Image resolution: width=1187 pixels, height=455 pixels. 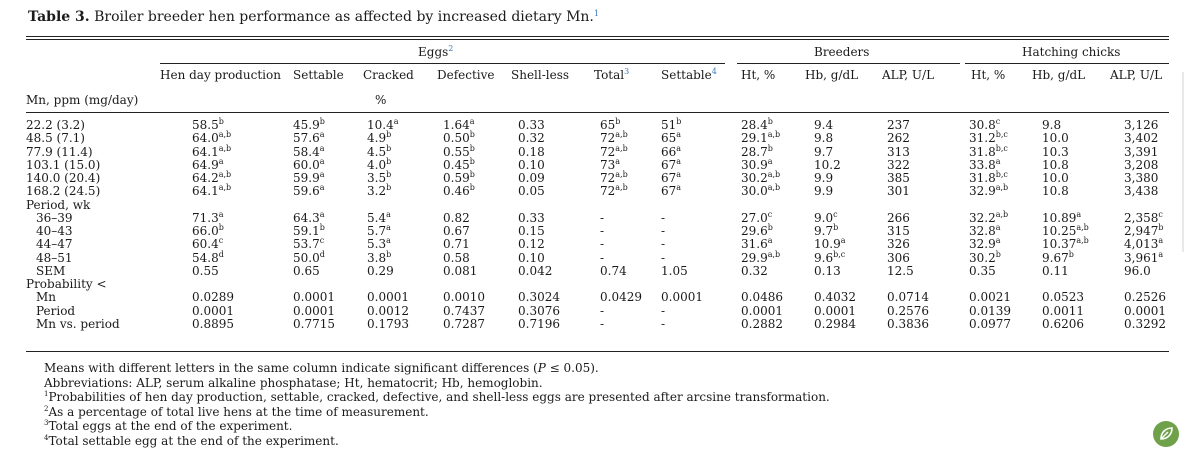 I want to click on table-cell: 0.82, so click(x=456, y=218).